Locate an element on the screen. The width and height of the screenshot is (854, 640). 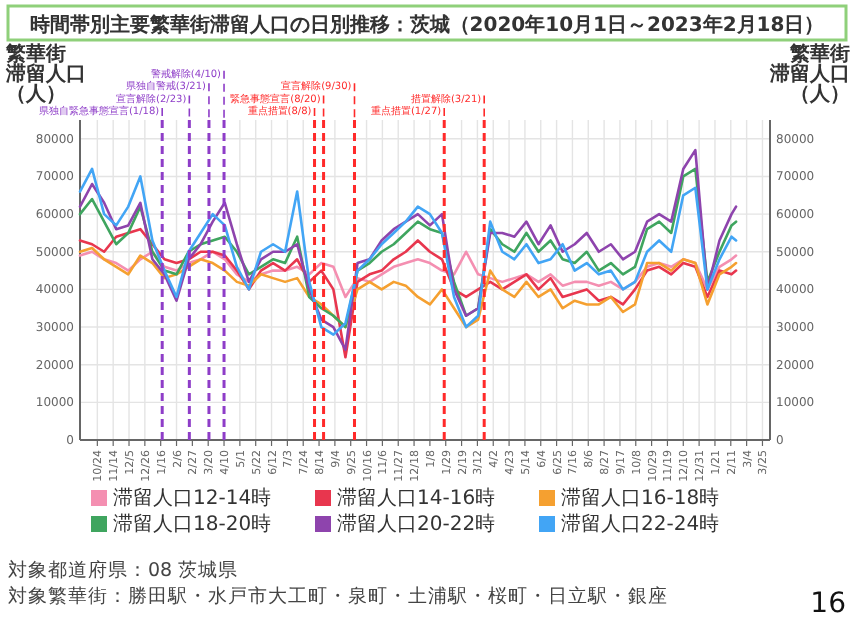
chart-title: 時間帯別主要繁華街滞留人口の日別推移：茨城（2020年10月1日～2023年2月18日） is located at coordinates (427, 25).